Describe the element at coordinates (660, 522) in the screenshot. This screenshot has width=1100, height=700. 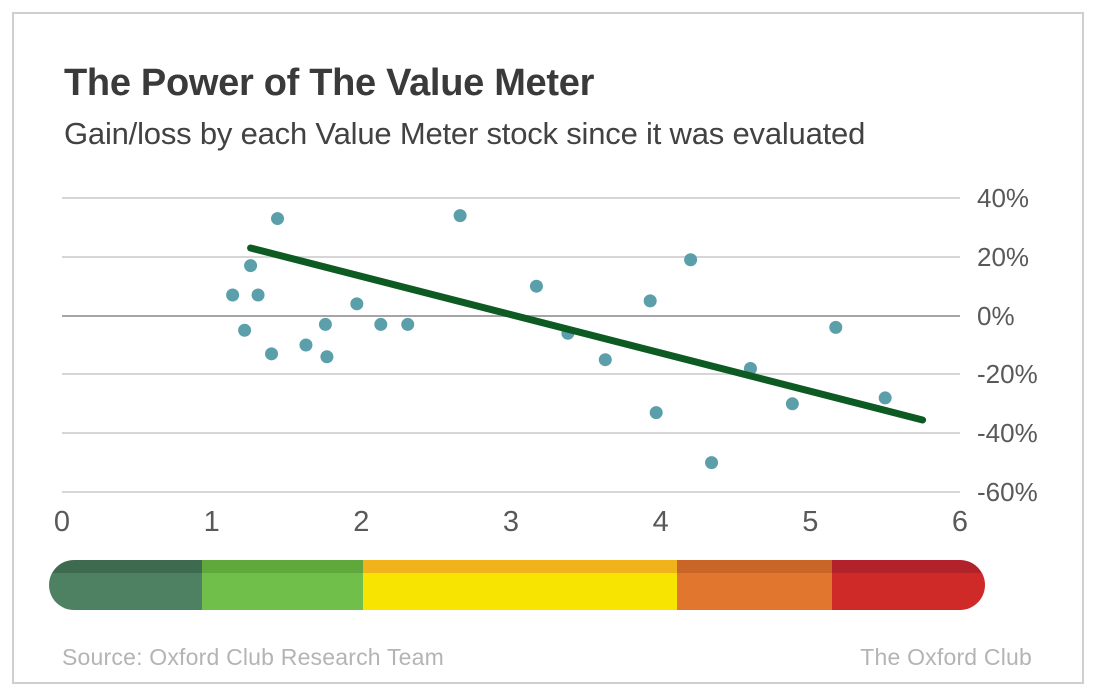
I see `x-axis-label: 4` at that location.